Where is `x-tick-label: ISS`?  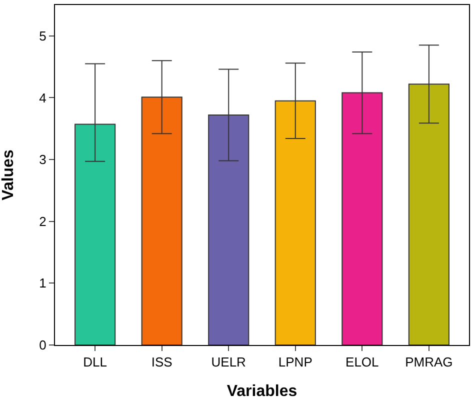
x-tick-label: ISS is located at coordinates (162, 362).